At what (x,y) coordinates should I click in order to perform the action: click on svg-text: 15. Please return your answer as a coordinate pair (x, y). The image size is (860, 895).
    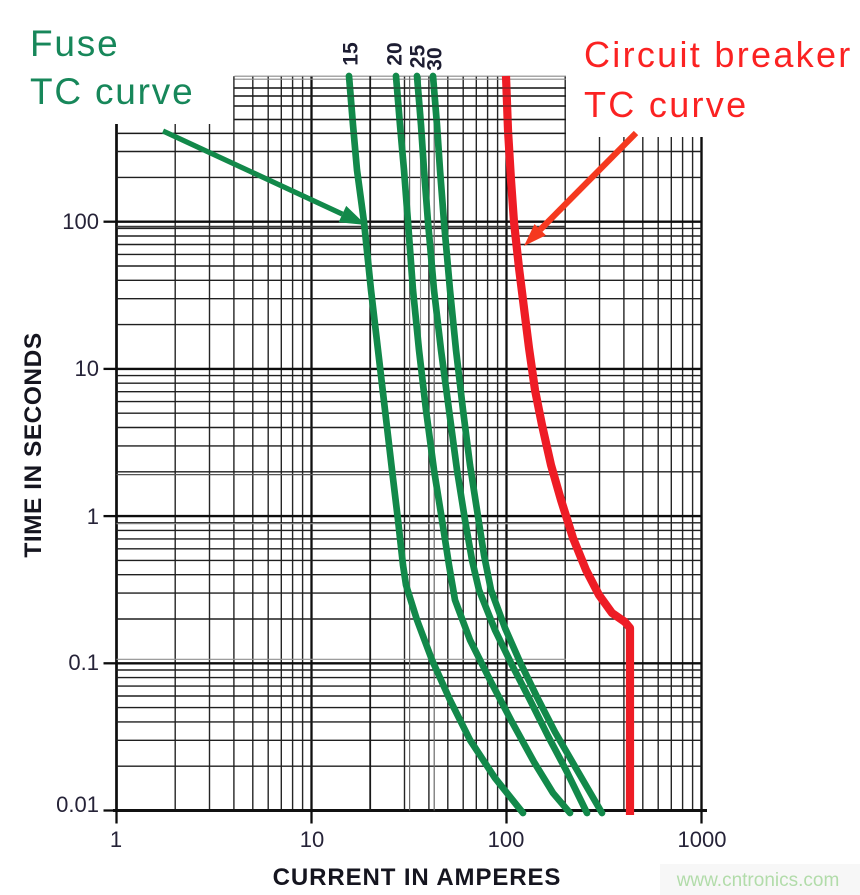
    Looking at the image, I should click on (351, 54).